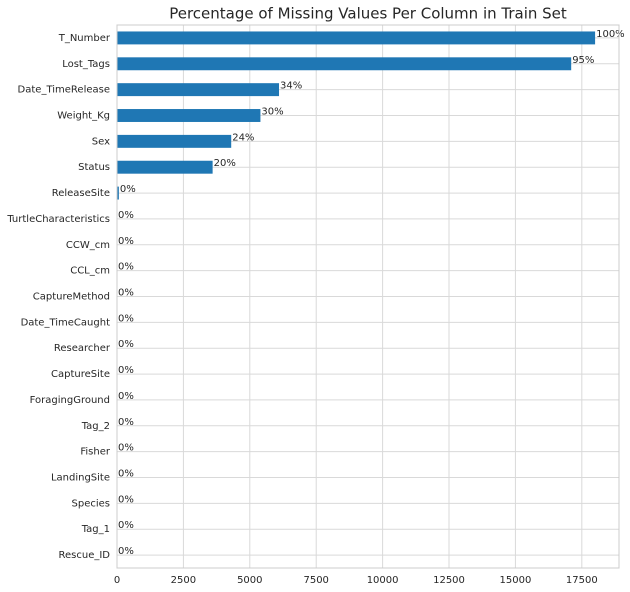  What do you see at coordinates (85, 555) in the screenshot?
I see `y-tick-label: Rescue_ID` at bounding box center [85, 555].